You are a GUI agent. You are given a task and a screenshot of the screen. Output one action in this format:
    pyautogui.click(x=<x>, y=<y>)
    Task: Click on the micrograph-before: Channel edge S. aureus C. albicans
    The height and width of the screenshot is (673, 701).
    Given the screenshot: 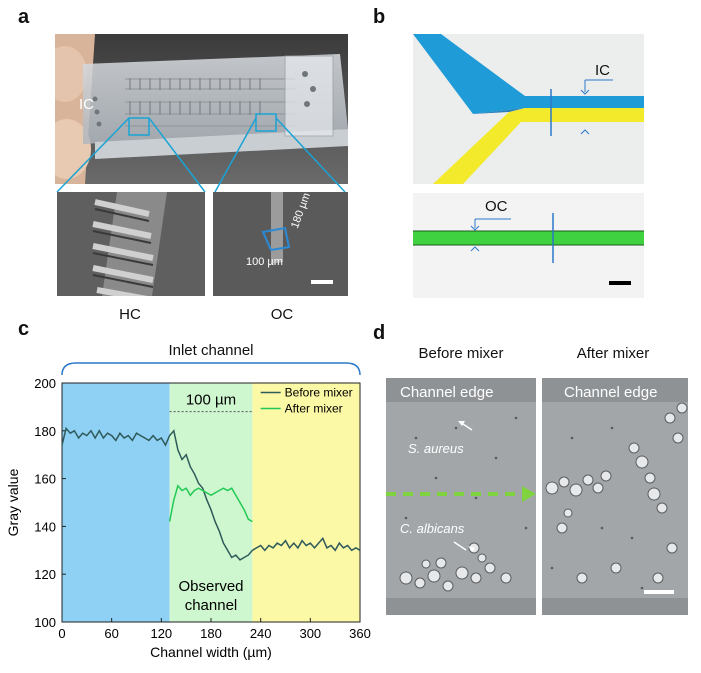 What is the action you would take?
    pyautogui.click(x=461, y=496)
    